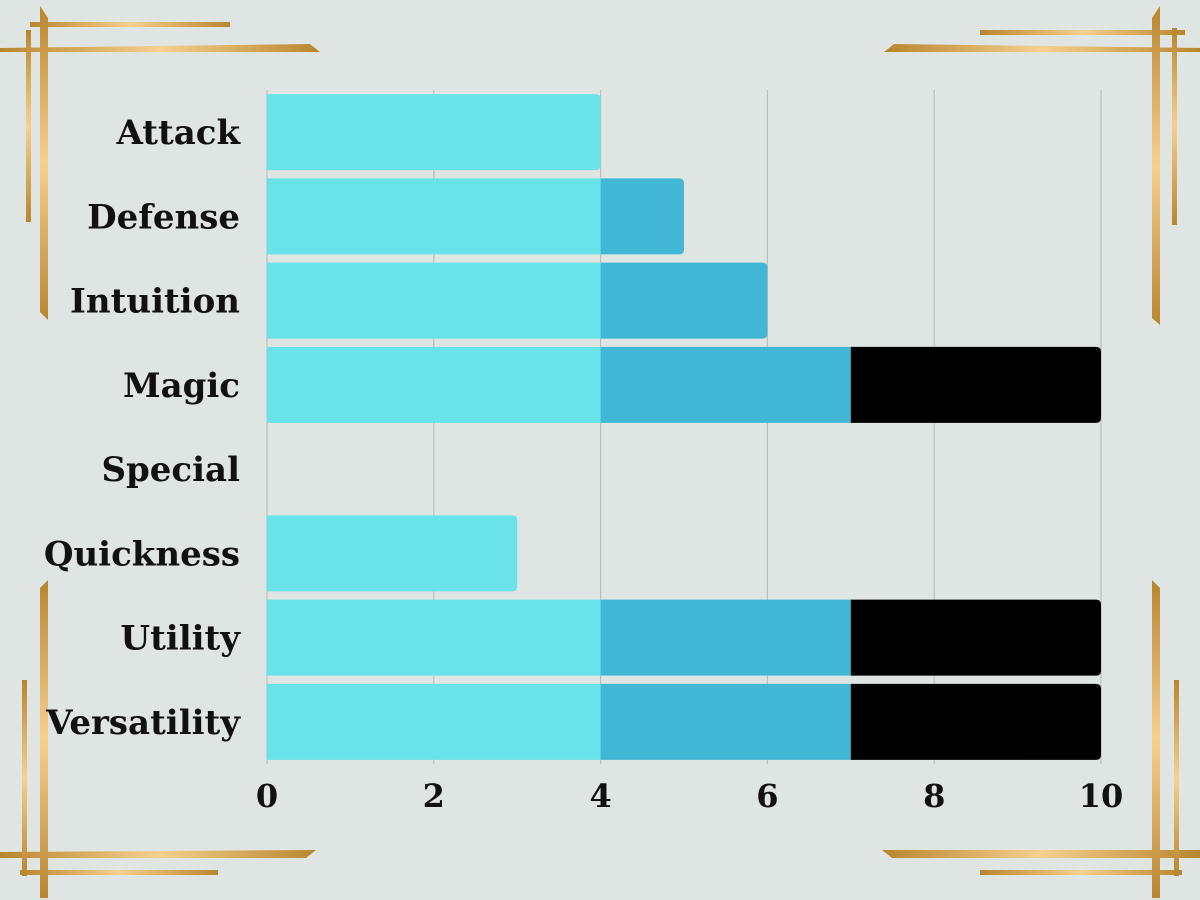  Describe the element at coordinates (267, 796) in the screenshot. I see `x-tick-label: 0` at that location.